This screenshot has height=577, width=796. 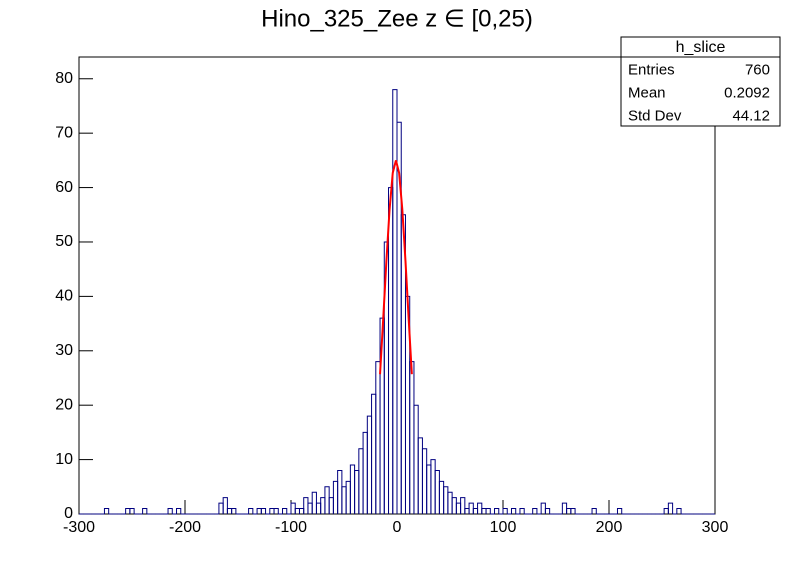 I want to click on x-tick-label: 300, so click(x=715, y=527).